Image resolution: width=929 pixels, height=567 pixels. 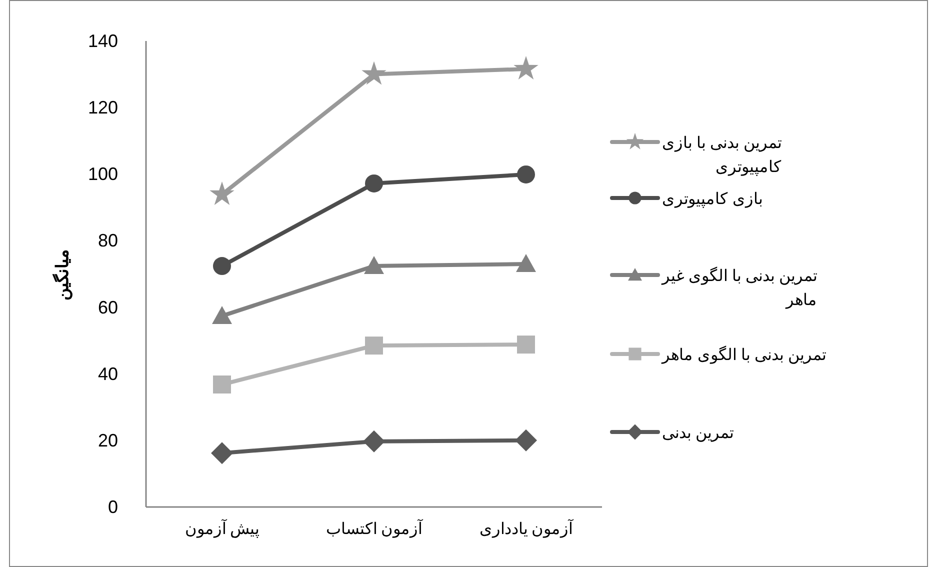 What do you see at coordinates (222, 528) in the screenshot?
I see `x-tick-label: پیش آزمون` at bounding box center [222, 528].